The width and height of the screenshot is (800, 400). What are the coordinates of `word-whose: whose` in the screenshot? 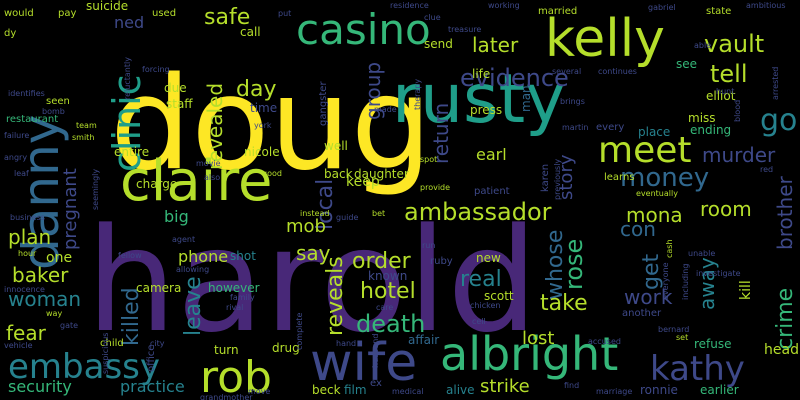 It's located at (555, 265).